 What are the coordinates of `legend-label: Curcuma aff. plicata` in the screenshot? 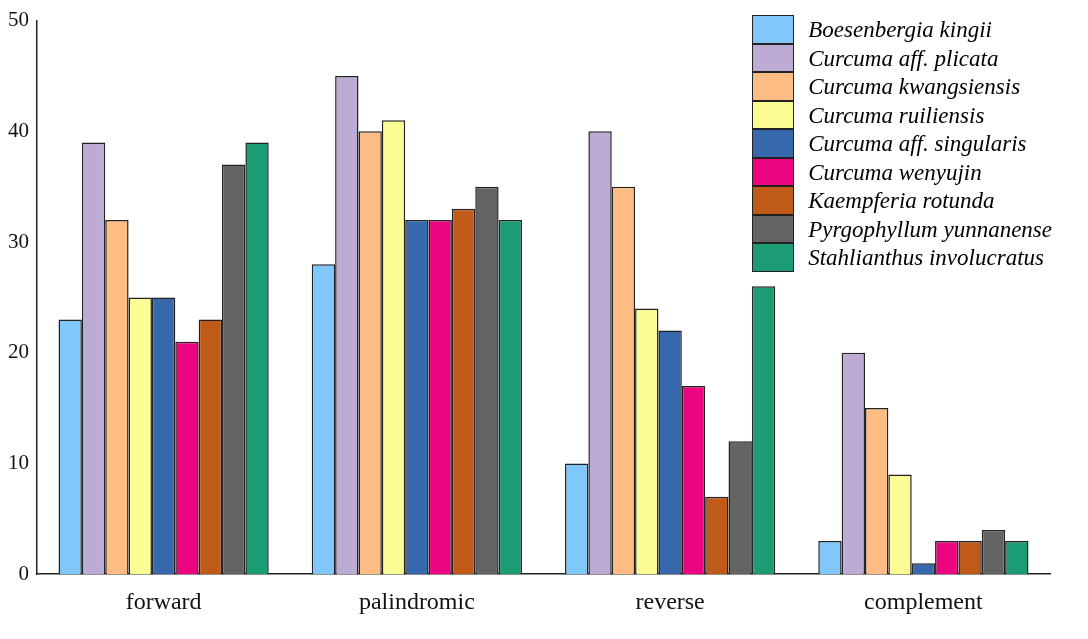 It's located at (903, 58).